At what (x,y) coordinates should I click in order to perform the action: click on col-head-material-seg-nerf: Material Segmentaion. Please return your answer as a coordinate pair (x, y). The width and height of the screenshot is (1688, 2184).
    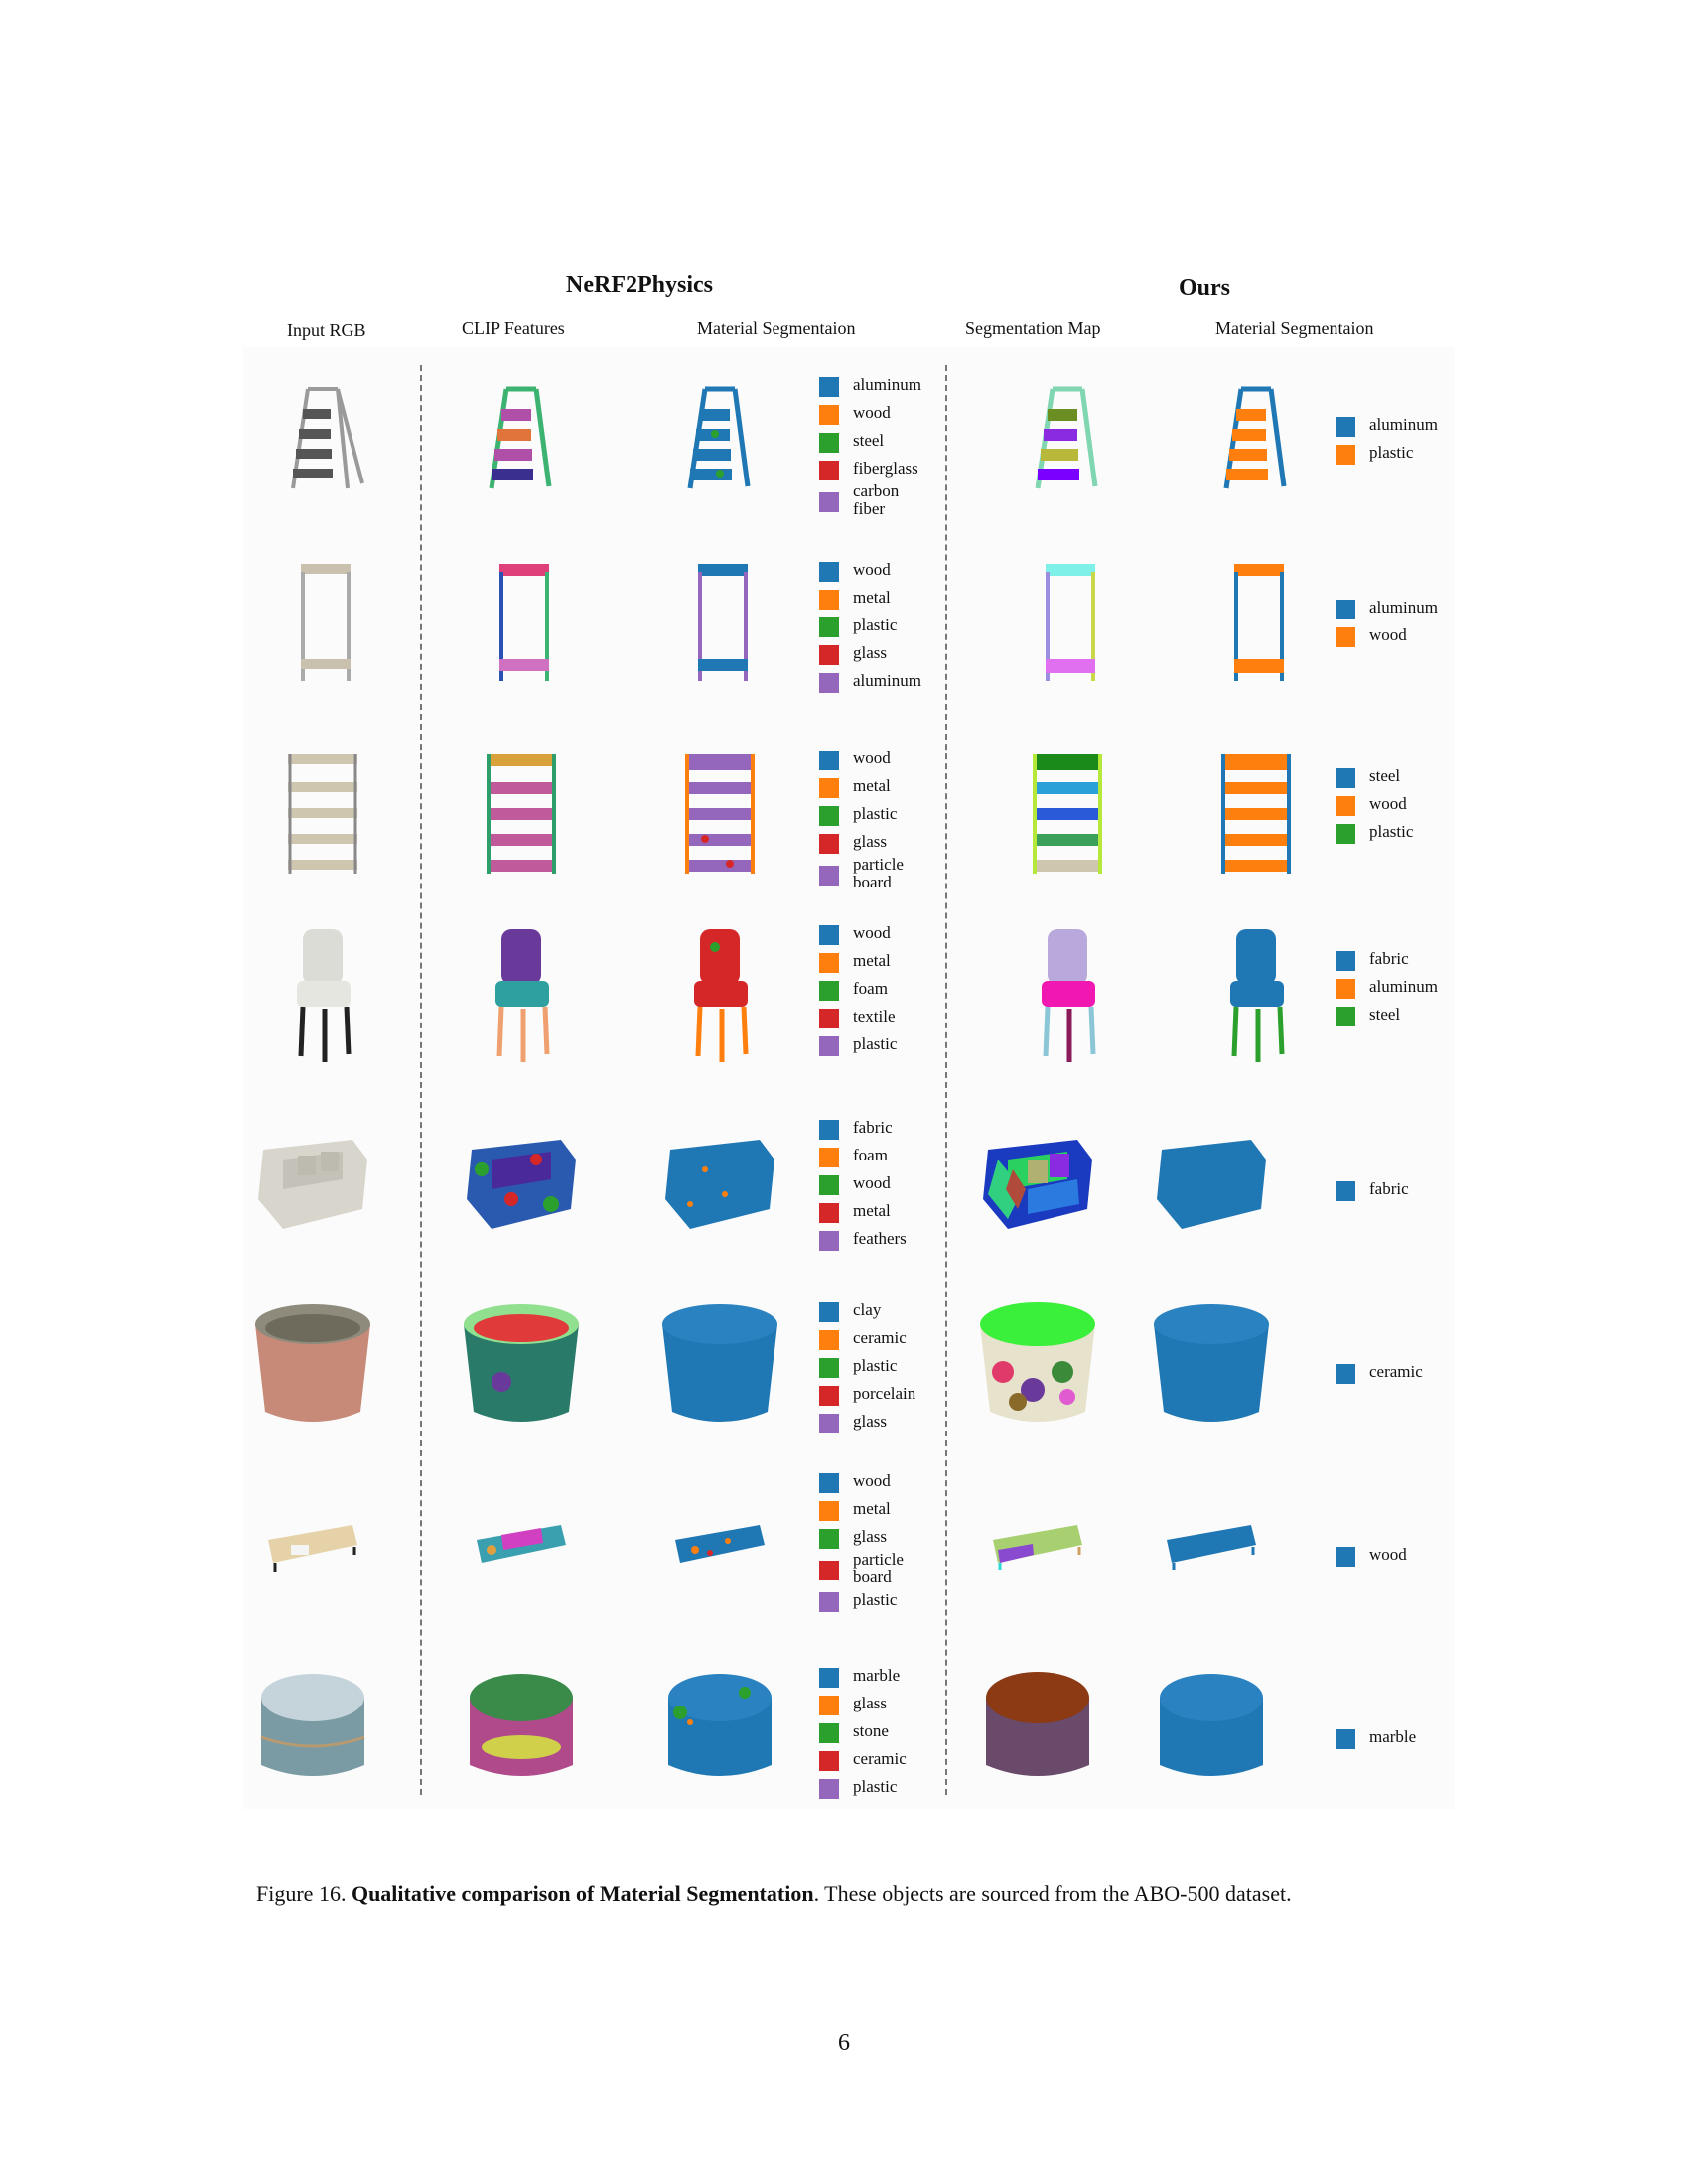
    Looking at the image, I should click on (776, 328).